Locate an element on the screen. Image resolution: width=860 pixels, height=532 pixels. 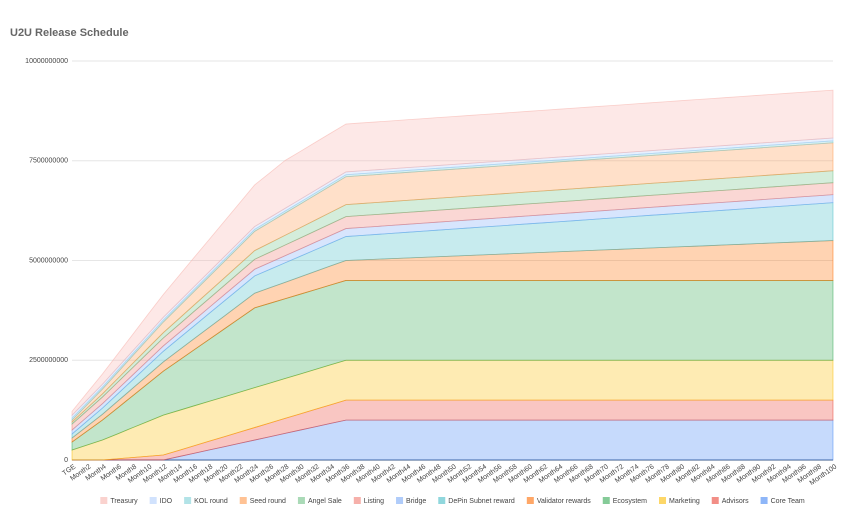
y-tick-label: 0 is located at coordinates (66, 460).